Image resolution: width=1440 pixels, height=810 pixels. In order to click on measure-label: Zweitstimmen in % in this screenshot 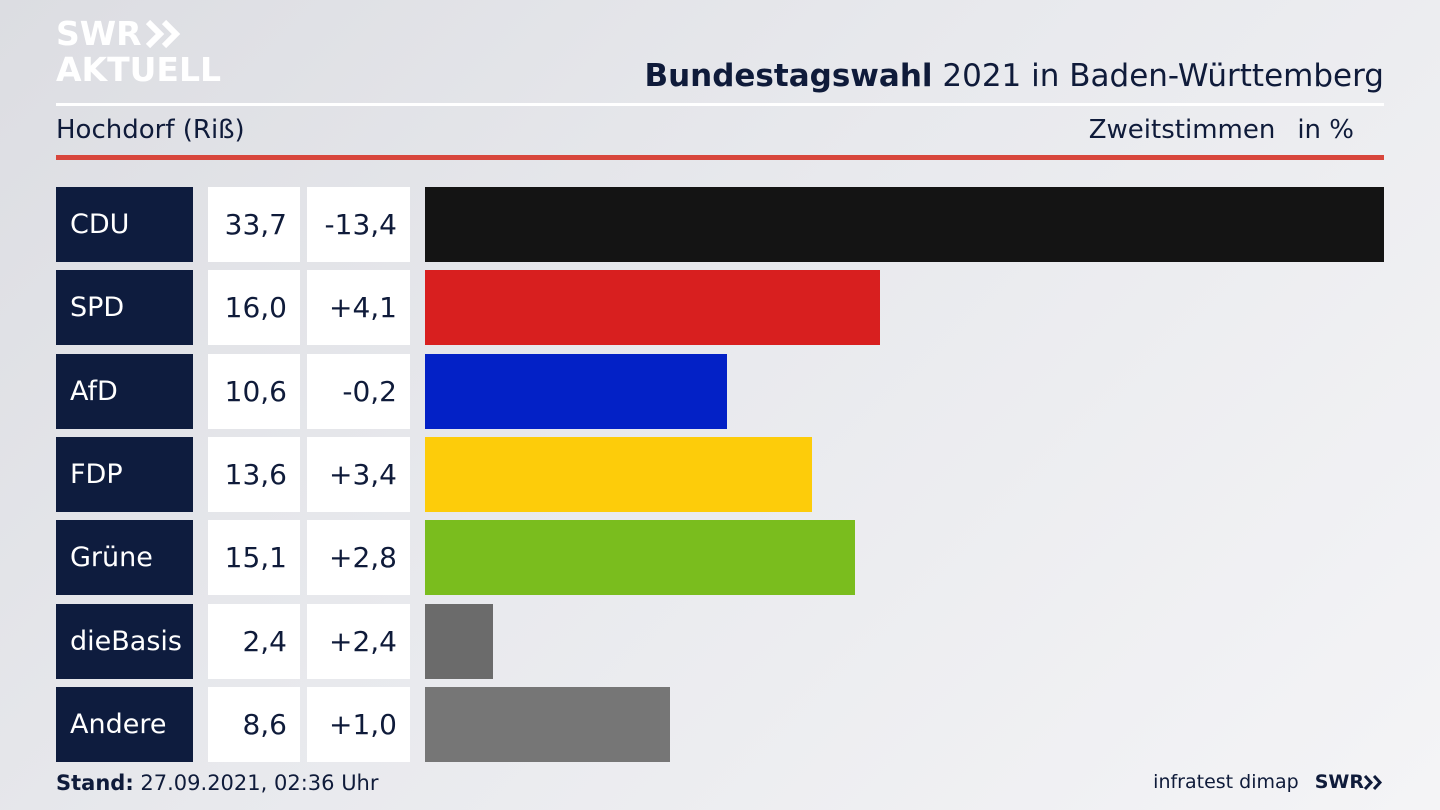, I will do `click(1221, 130)`.